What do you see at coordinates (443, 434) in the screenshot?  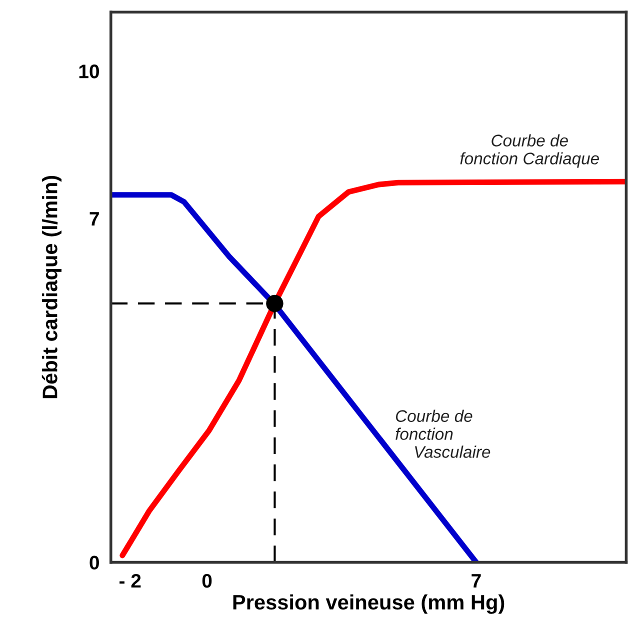 I see `annotation: Courbe de fonction Vasculaire` at bounding box center [443, 434].